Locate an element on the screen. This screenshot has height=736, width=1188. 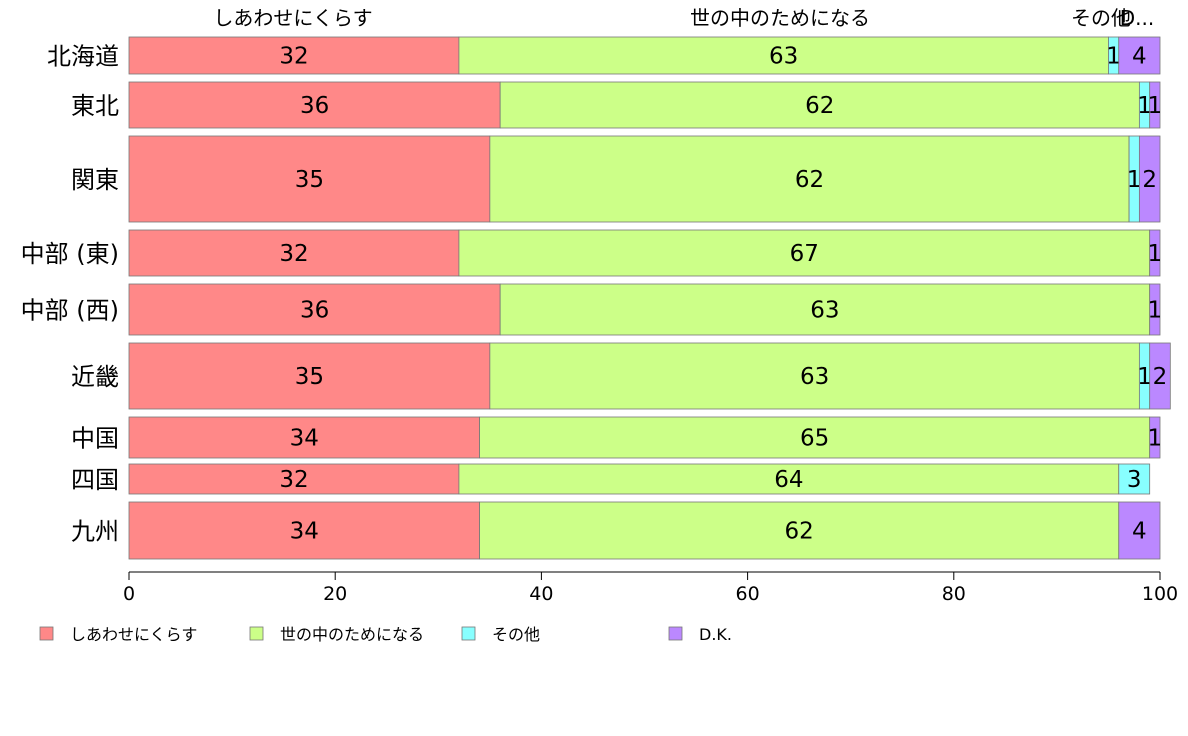
x-axis-tick-label: 80 is located at coordinates (954, 594).